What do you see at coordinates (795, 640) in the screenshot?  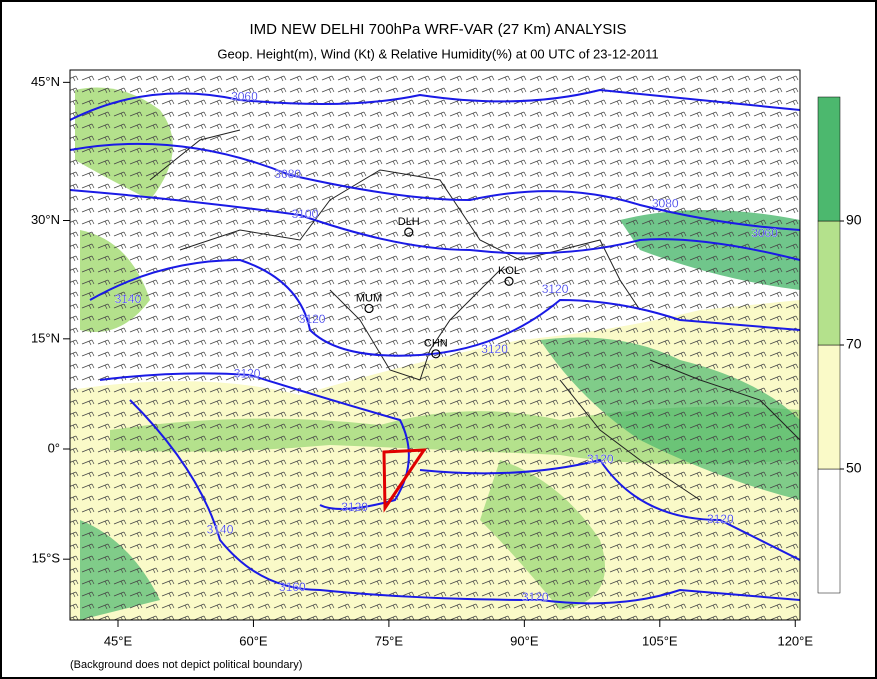 I see `lon-tick-label: 120°E` at bounding box center [795, 640].